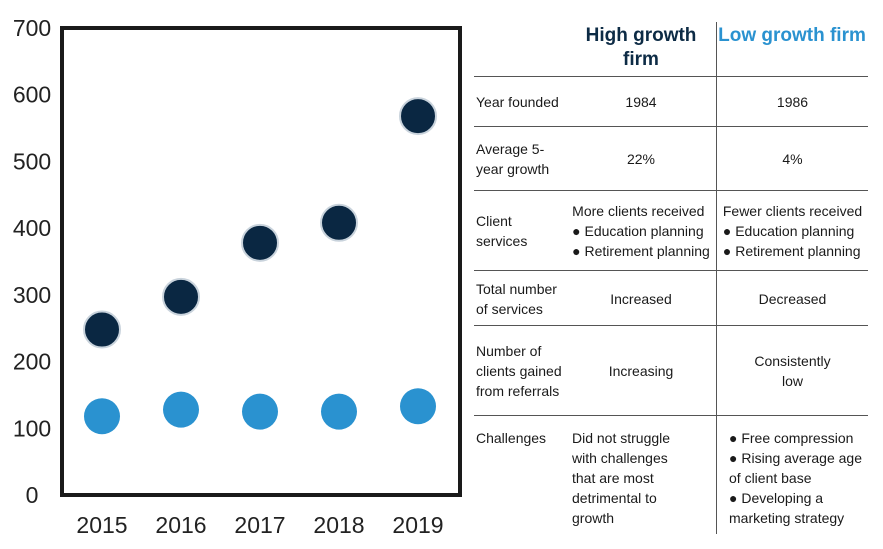 The image size is (883, 549). What do you see at coordinates (641, 102) in the screenshot?
I see `high-value: 1984` at bounding box center [641, 102].